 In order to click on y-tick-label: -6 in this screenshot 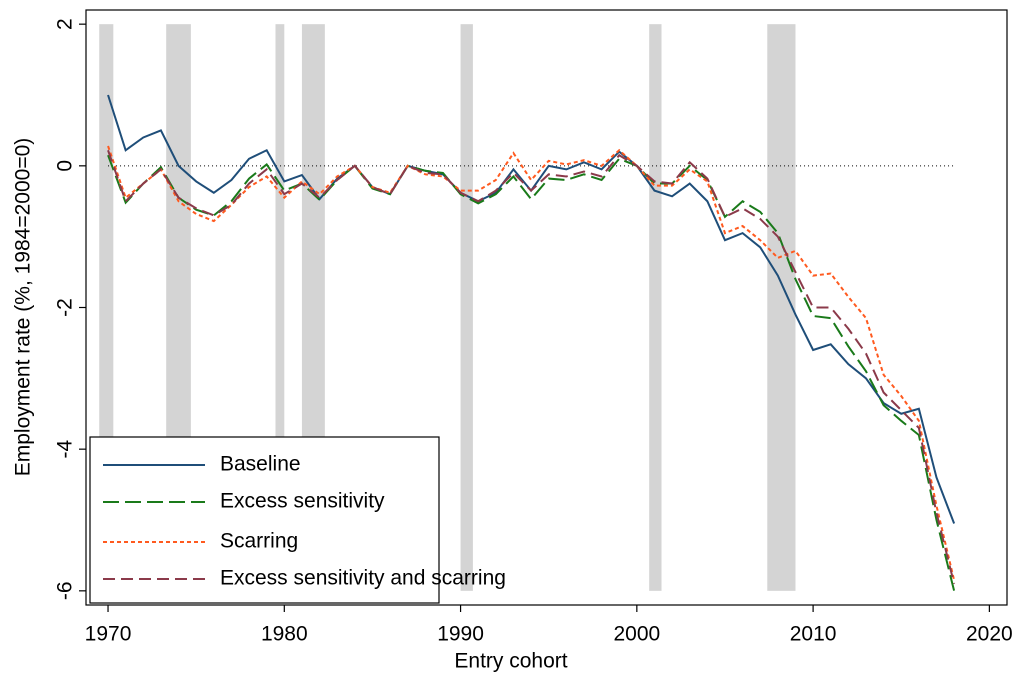, I will do `click(65, 590)`.